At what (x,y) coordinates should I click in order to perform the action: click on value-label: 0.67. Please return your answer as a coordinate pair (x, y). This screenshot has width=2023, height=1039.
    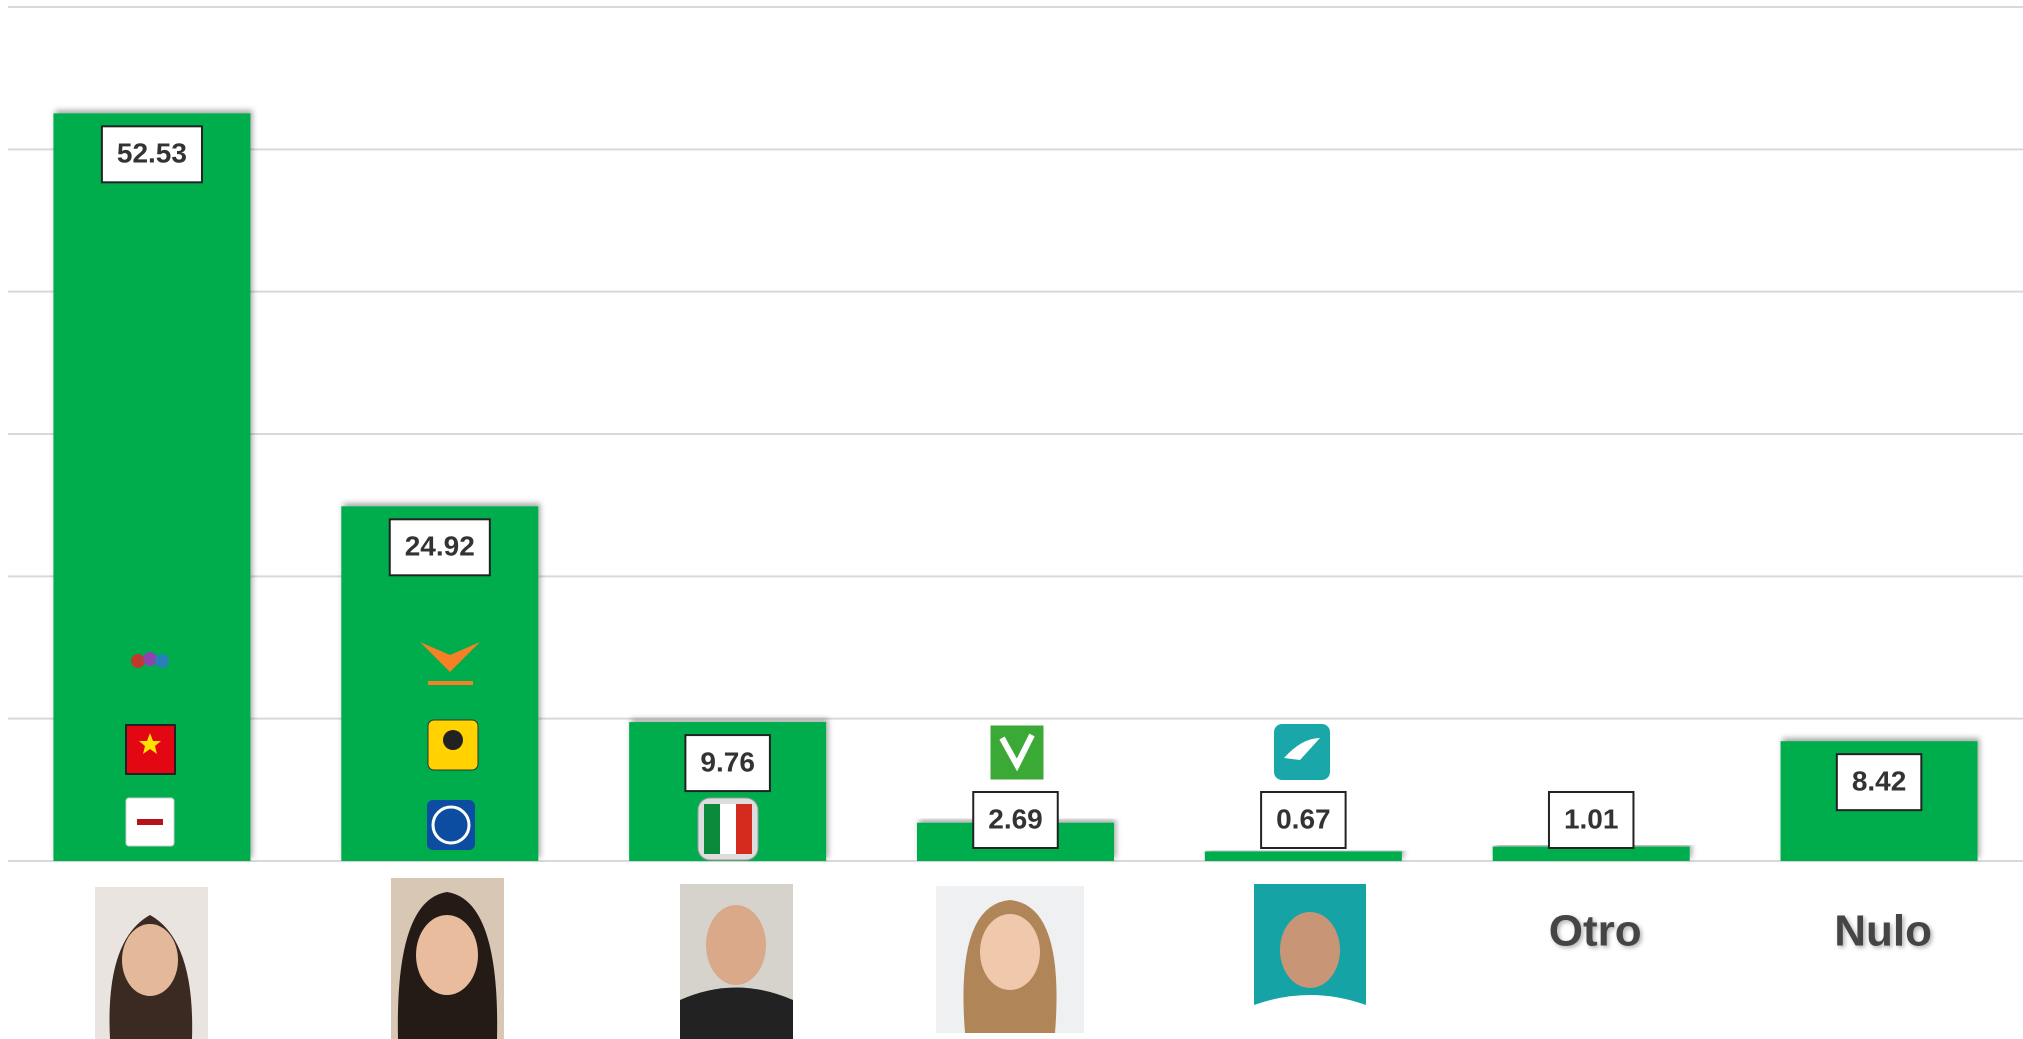
    Looking at the image, I should click on (1303, 818).